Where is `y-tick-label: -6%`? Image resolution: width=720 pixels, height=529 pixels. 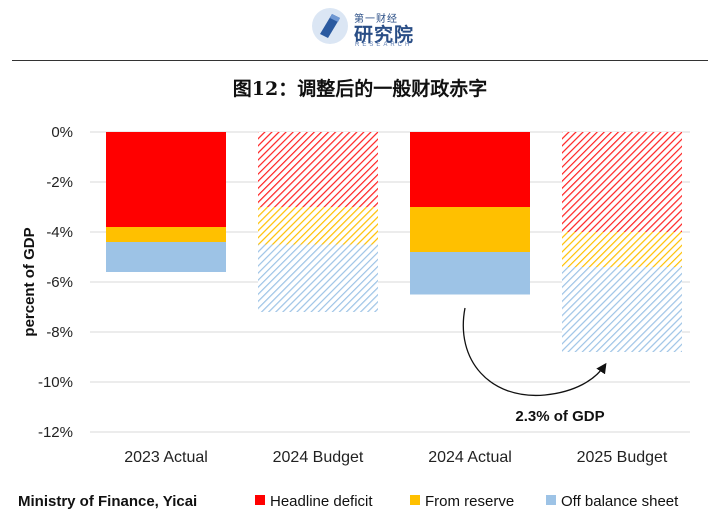 y-tick-label: -6% is located at coordinates (59, 282).